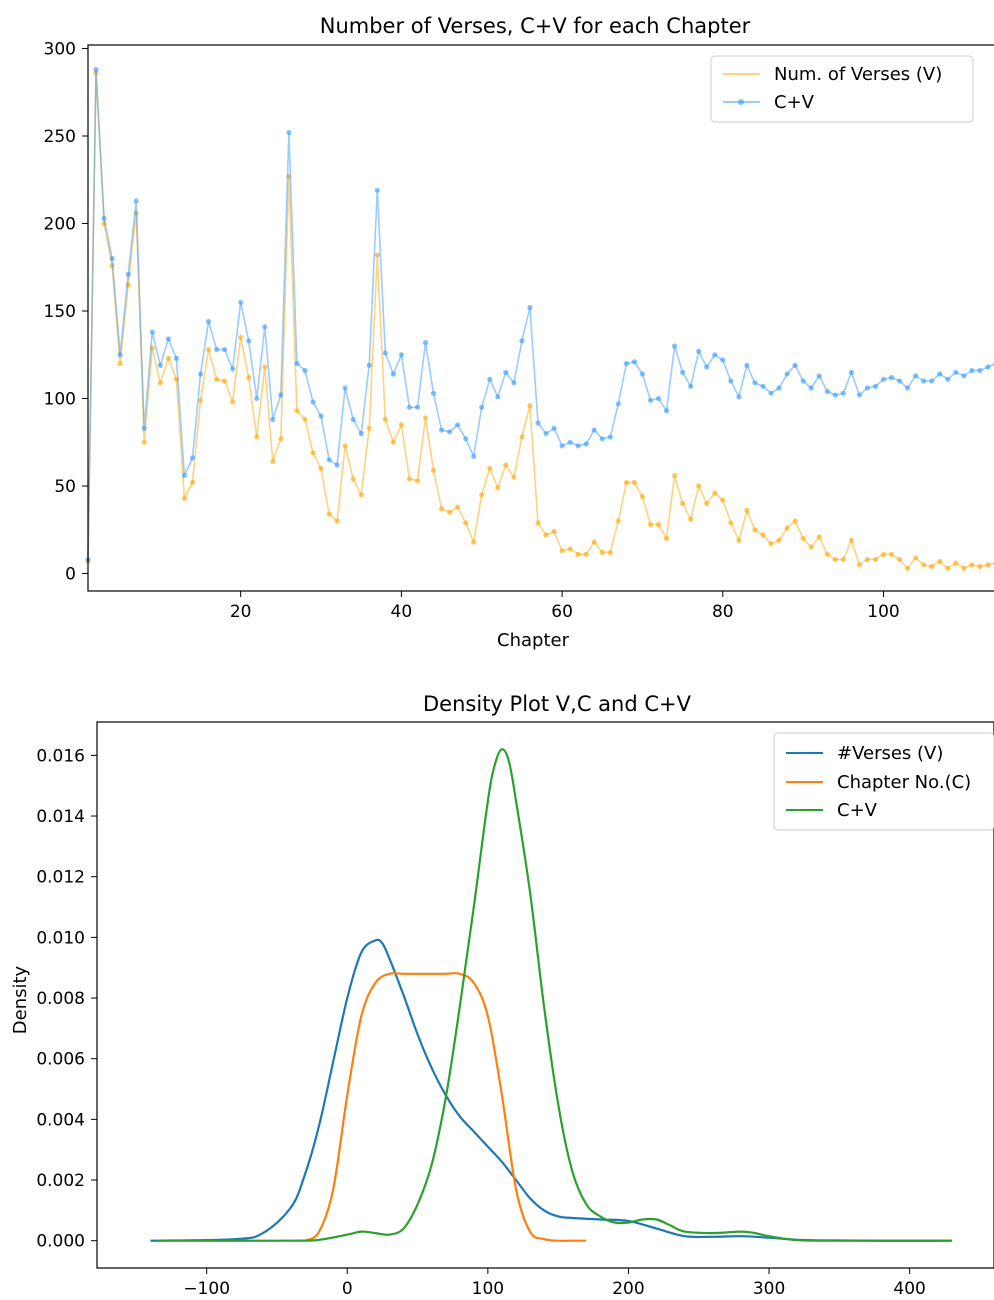  What do you see at coordinates (60, 137) in the screenshot?
I see `y-tick-label: 250` at bounding box center [60, 137].